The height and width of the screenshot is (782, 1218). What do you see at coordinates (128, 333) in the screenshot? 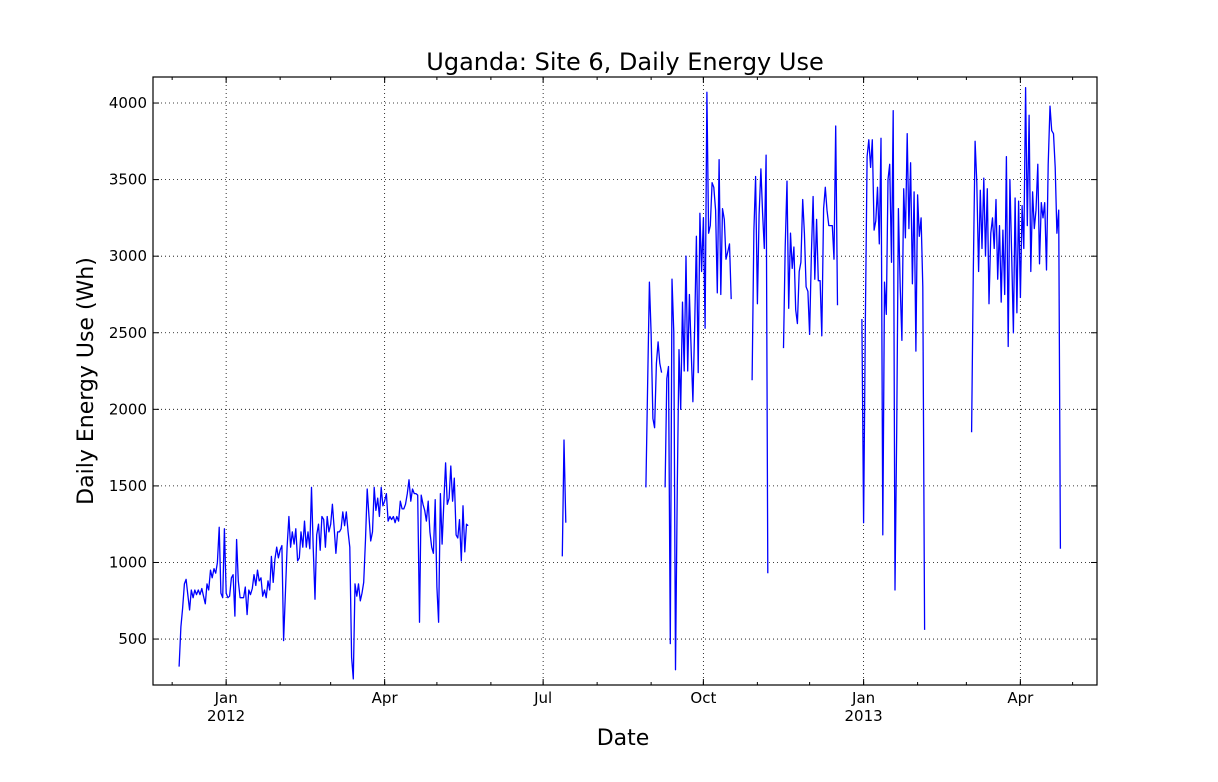
I see `y-tick-label: 2500` at bounding box center [128, 333].